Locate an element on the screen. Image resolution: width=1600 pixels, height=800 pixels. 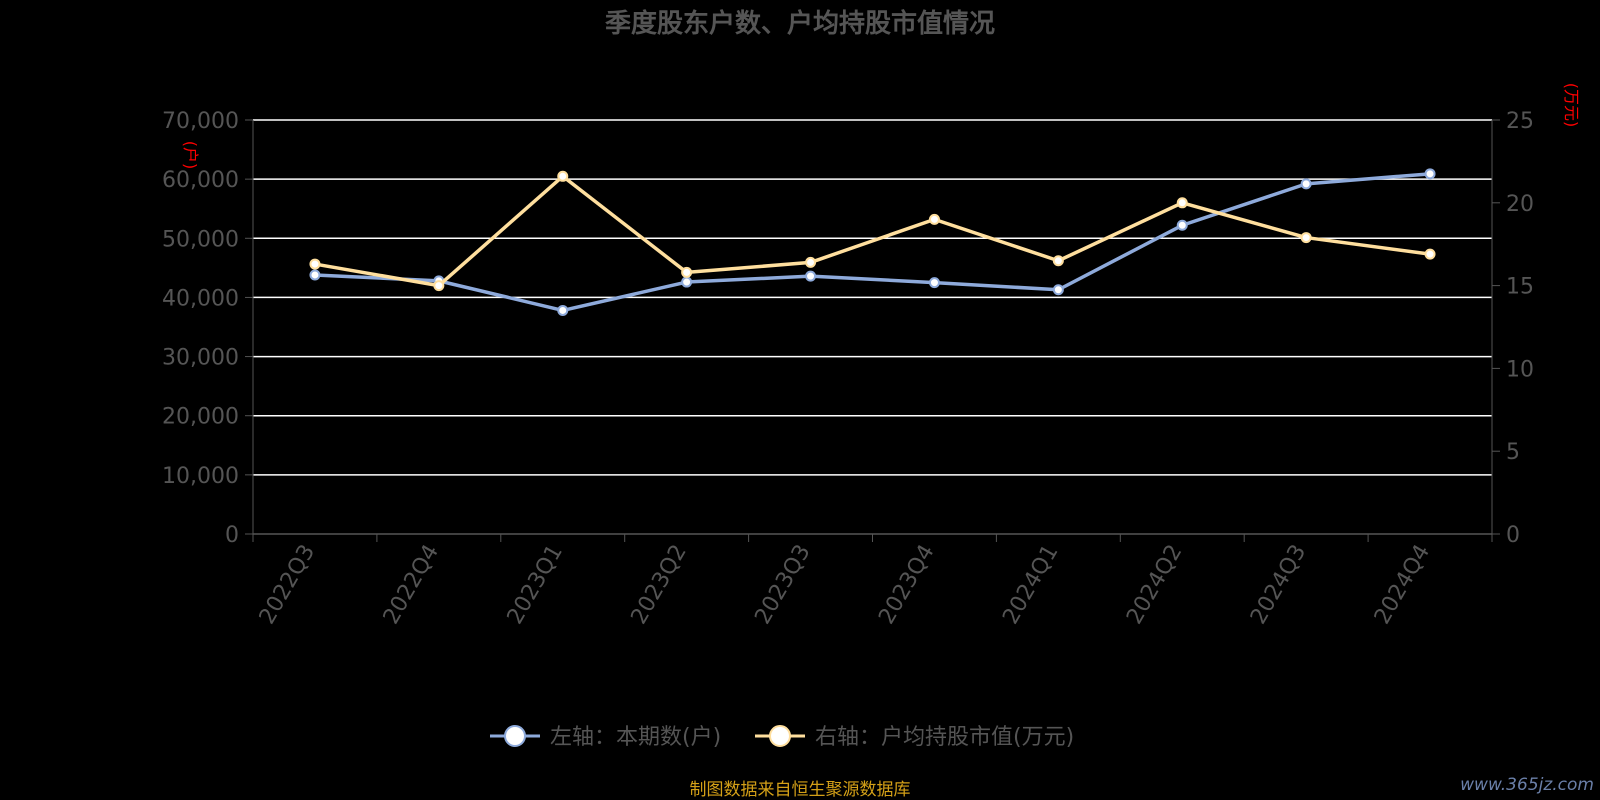
left-axis-tick-label: 20,000 is located at coordinates (200, 417).